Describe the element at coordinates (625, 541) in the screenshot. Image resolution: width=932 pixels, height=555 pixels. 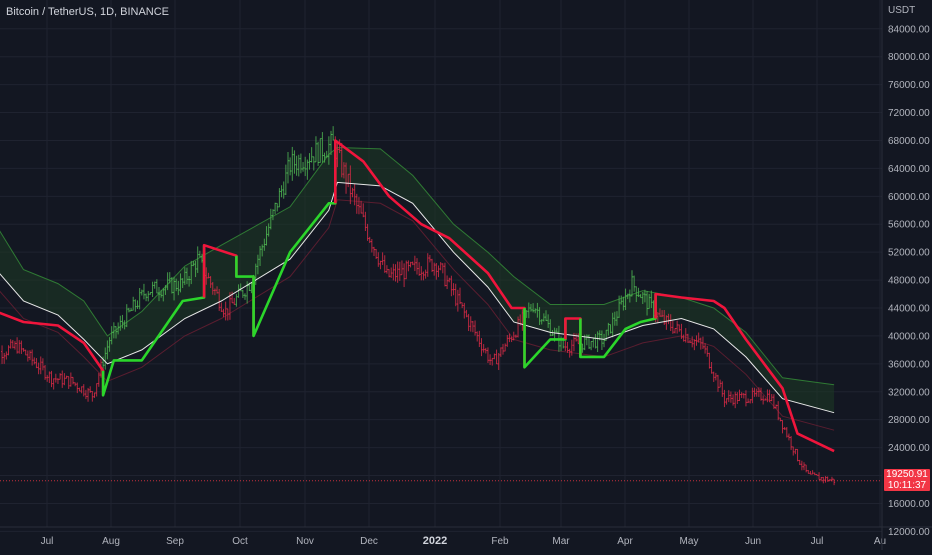
I see `x-tick-label: Apr` at that location.